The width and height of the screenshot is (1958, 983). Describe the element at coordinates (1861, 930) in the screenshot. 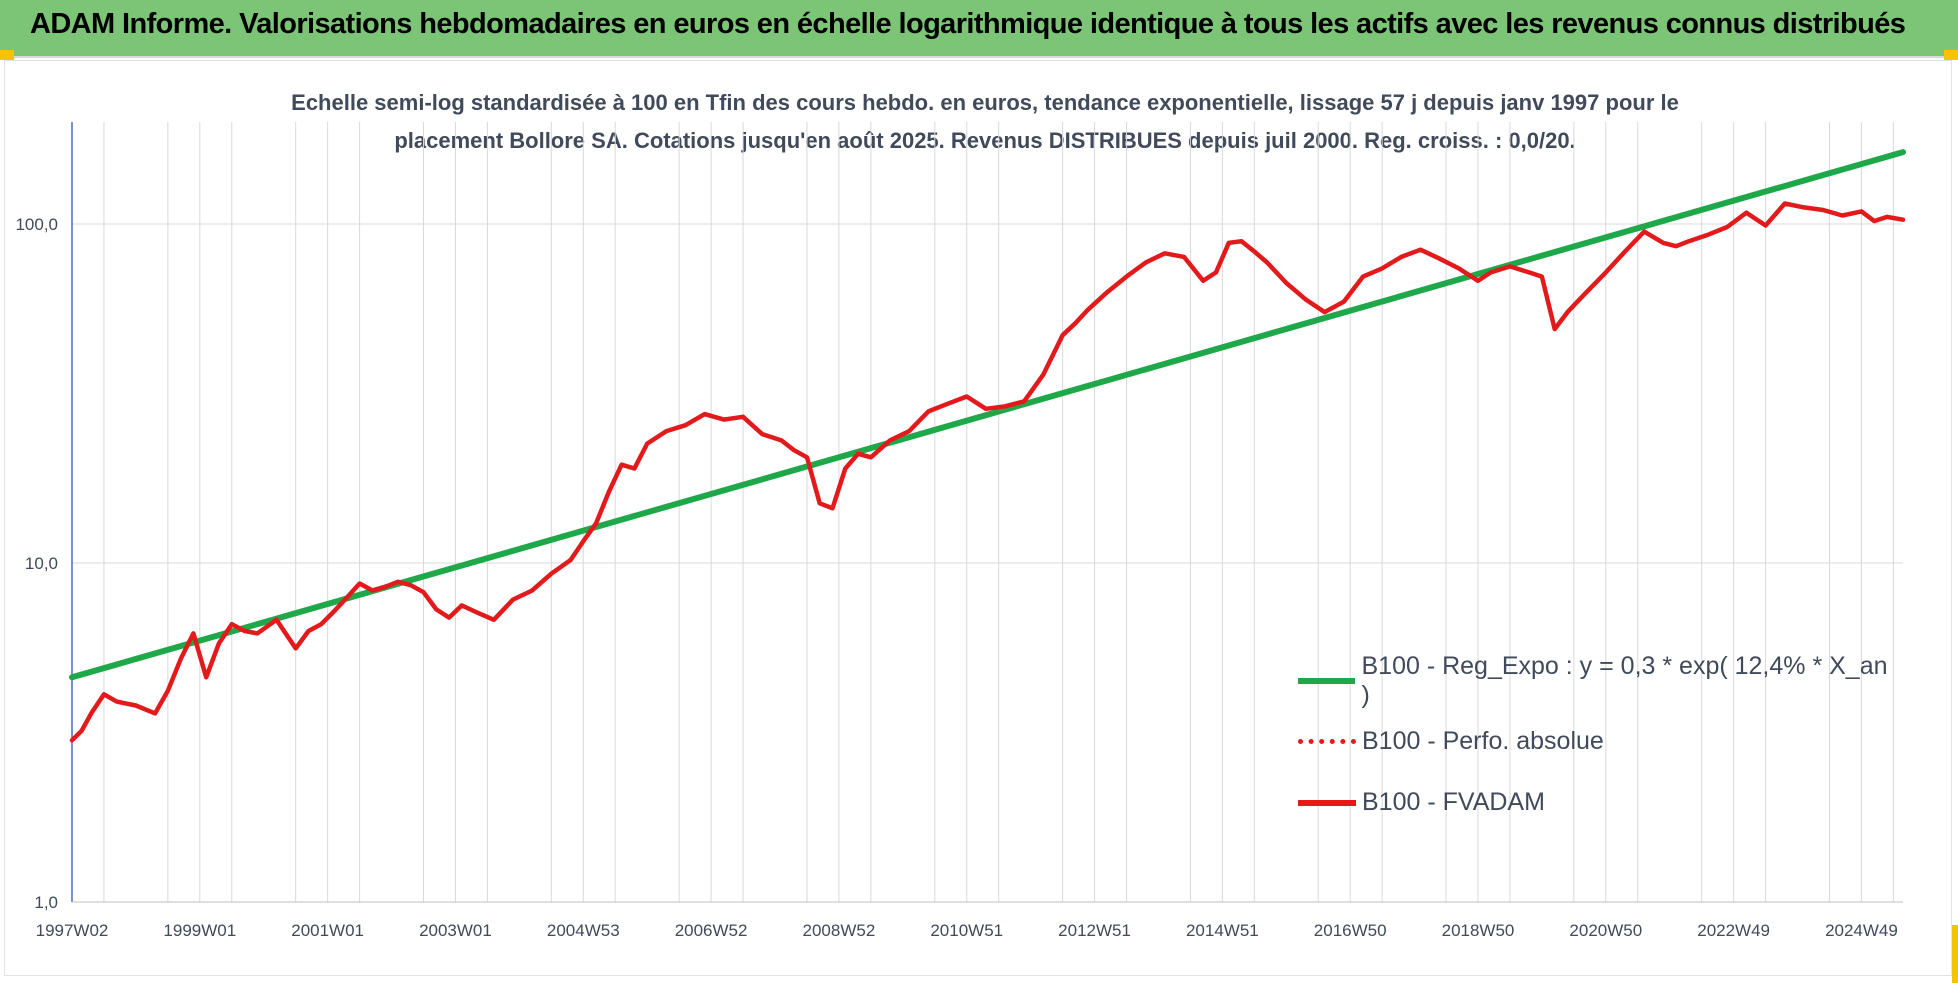

I see `x-tick-label: 2024W49` at that location.